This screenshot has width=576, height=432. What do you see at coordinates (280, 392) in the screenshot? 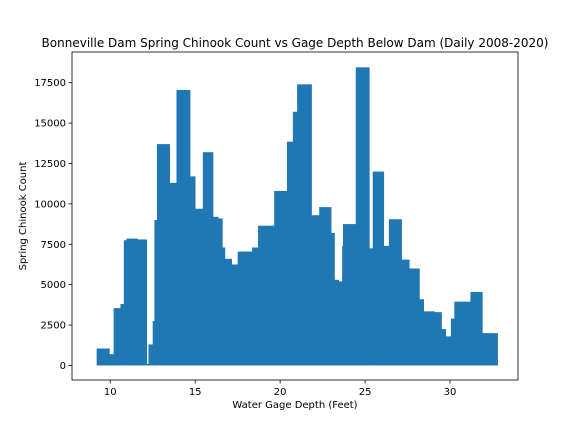
I see `x-tick-label: 20` at bounding box center [280, 392].